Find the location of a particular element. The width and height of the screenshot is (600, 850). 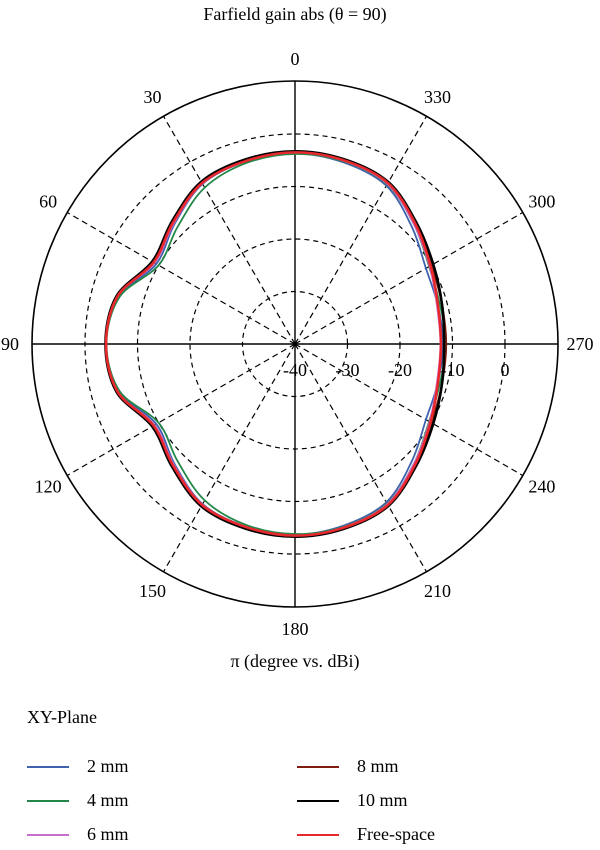

angle-tick-label: 180 is located at coordinates (295, 629).